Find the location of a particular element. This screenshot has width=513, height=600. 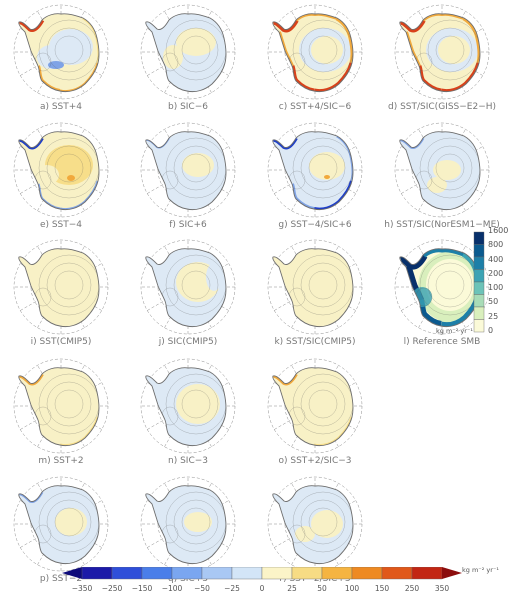

map-panel-g: g) SST−4/SIC+6 is located at coordinates (315, 179).